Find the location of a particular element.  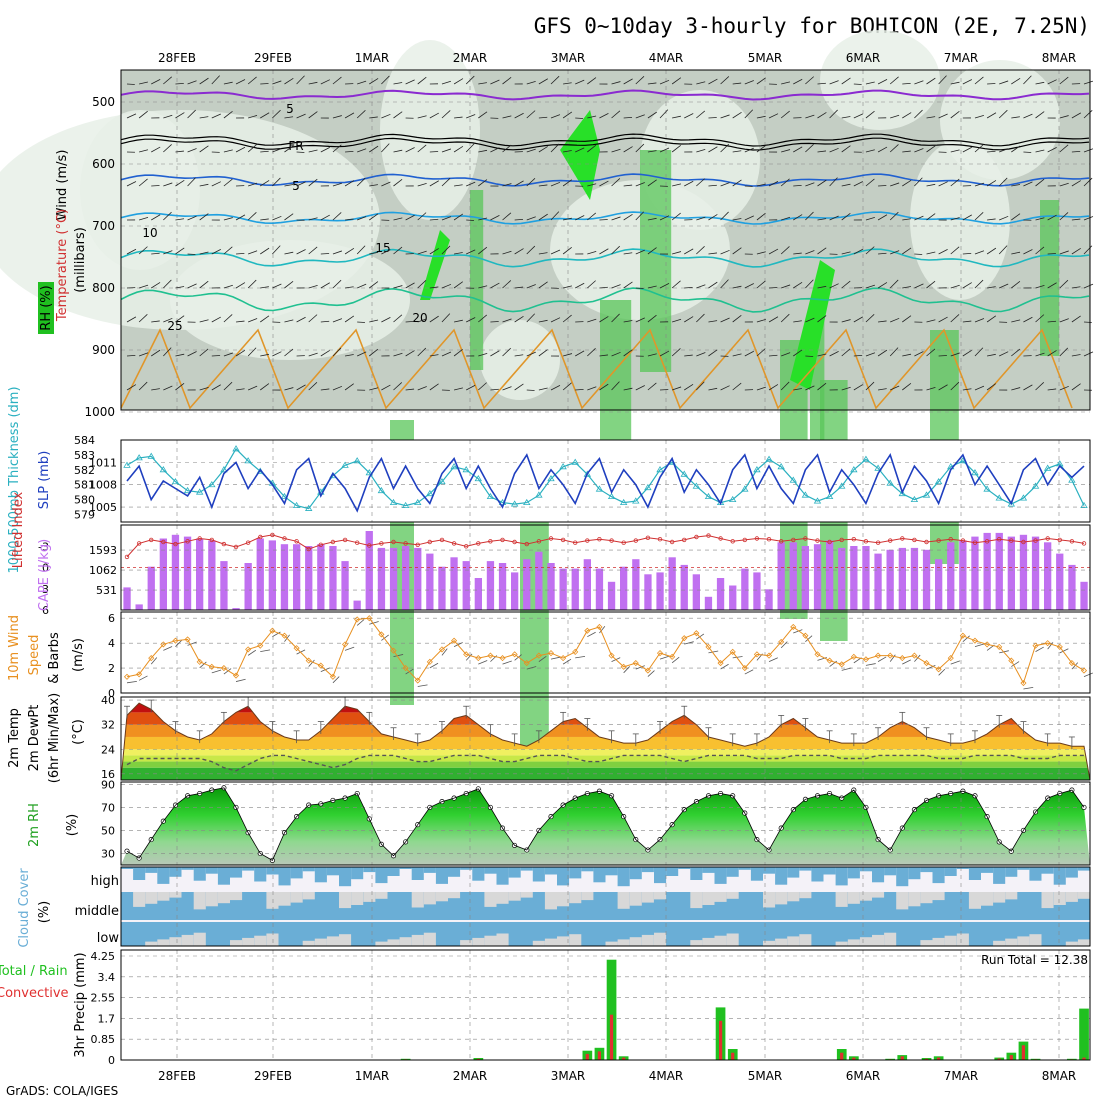

date-label-bottom: 4MAR is located at coordinates (666, 1076).